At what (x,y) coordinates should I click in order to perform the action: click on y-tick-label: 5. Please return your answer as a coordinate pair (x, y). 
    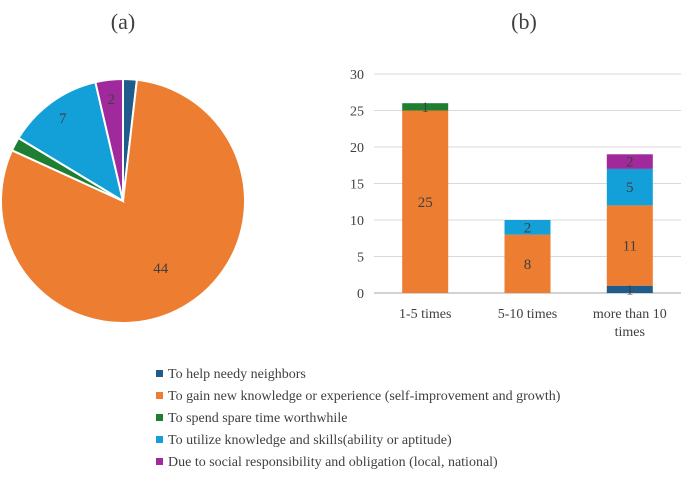
    Looking at the image, I should click on (360, 258).